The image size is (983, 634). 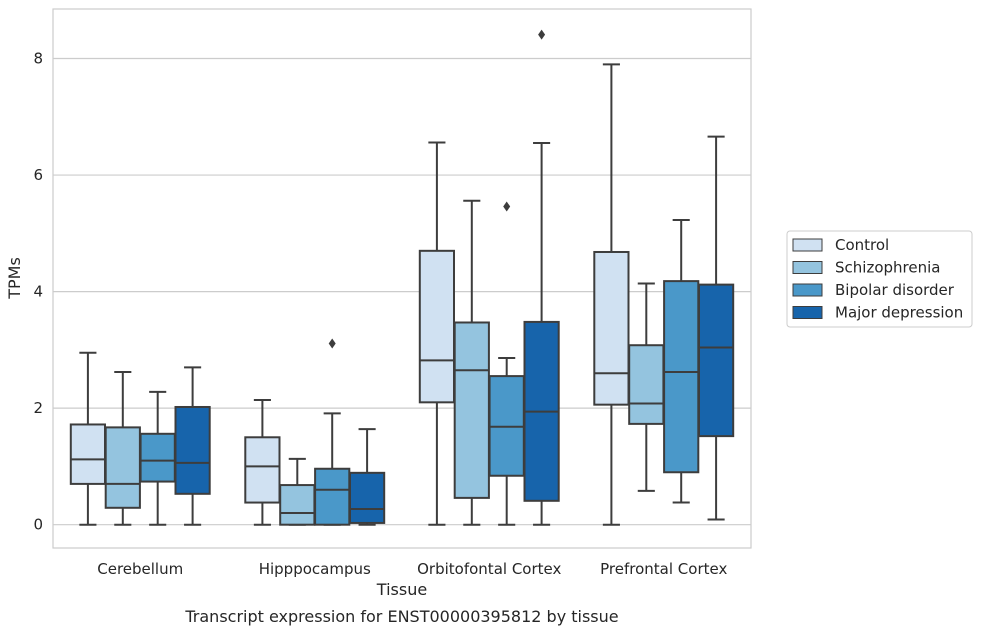 I want to click on y-tick-label: 0, so click(x=38, y=525).